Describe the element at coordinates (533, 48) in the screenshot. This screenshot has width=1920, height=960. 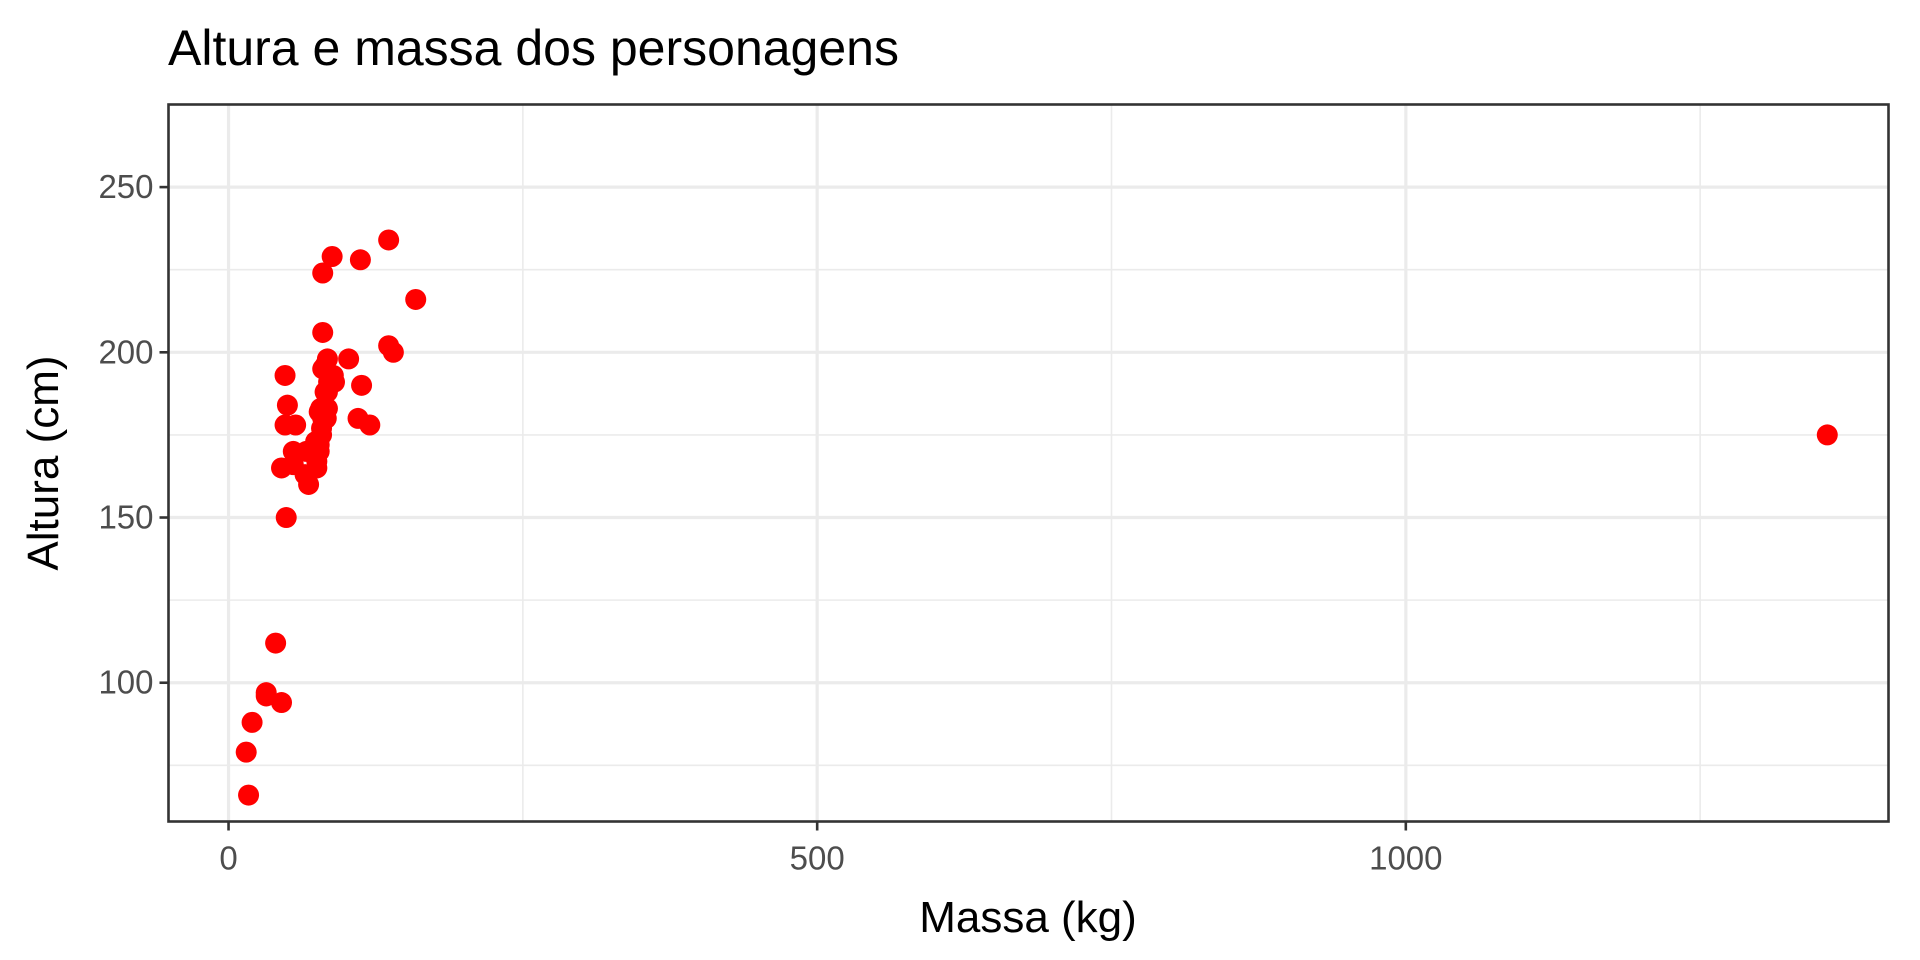
I see `chart-title: Altura e massa dos personagens` at that location.